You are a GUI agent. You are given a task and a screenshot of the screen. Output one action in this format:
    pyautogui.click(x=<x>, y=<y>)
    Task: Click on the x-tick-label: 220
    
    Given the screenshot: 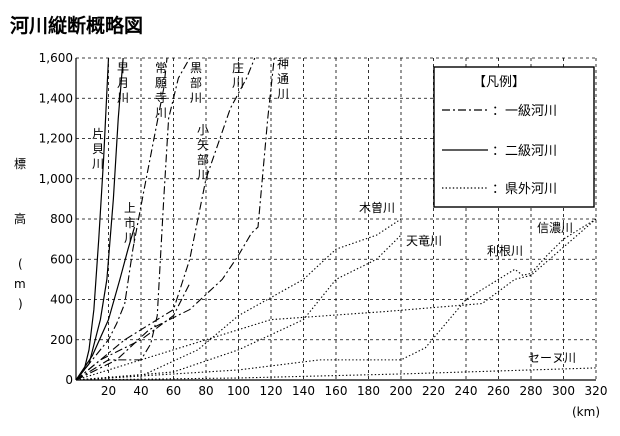 What is the action you would take?
    pyautogui.click(x=433, y=391)
    